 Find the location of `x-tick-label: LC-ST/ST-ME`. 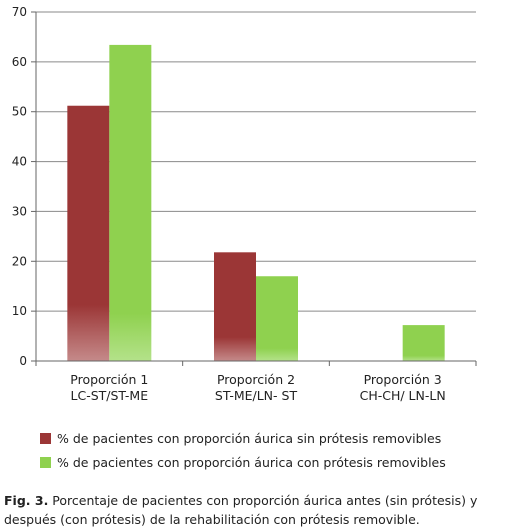

x-tick-label: LC-ST/ST-ME is located at coordinates (110, 395).